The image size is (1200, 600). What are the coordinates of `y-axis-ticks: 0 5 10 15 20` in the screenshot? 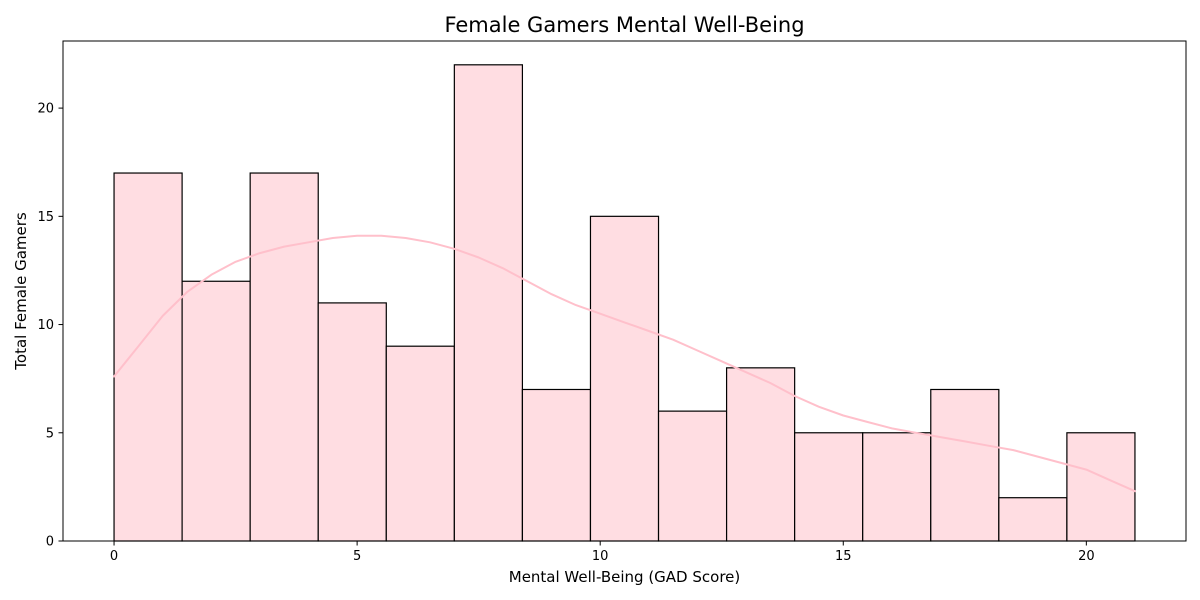 It's located at (50, 326).